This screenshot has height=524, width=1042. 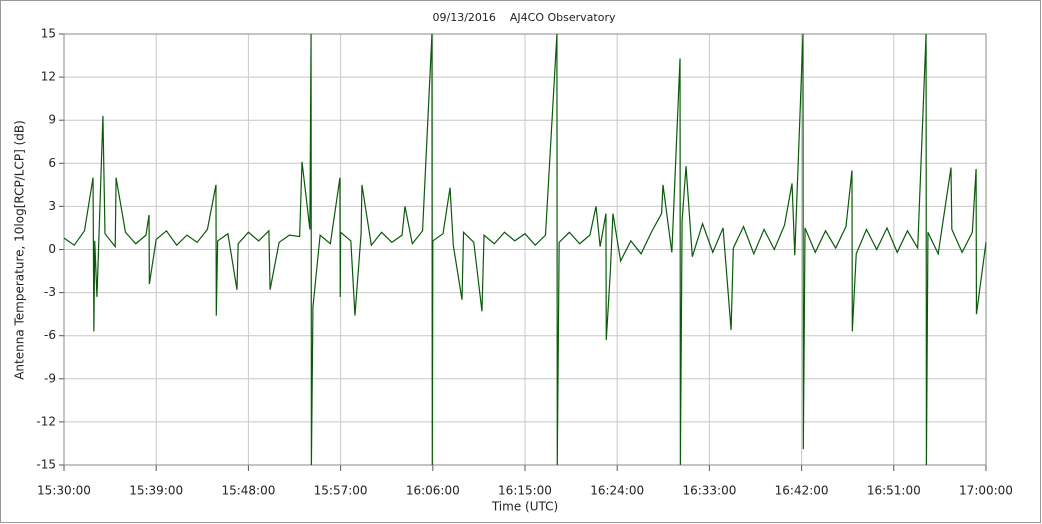 What do you see at coordinates (52, 249) in the screenshot?
I see `y-tick-label: 0` at bounding box center [52, 249].